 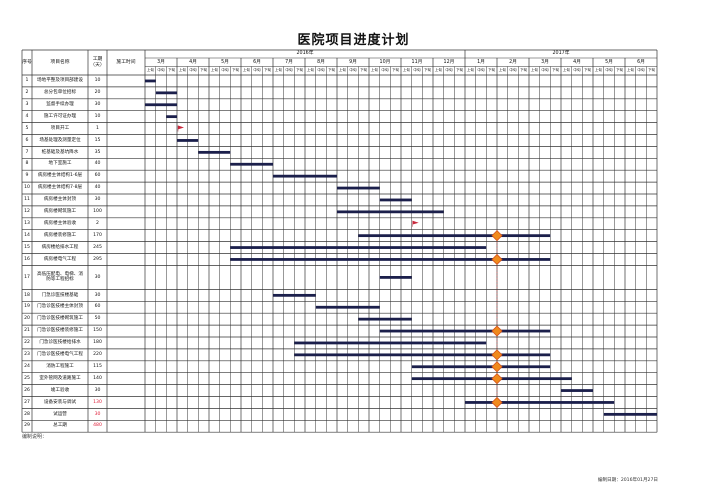 What do you see at coordinates (60, 319) in the screenshot?
I see `task-name: 门急诊医技楼砌筑施工` at bounding box center [60, 319].